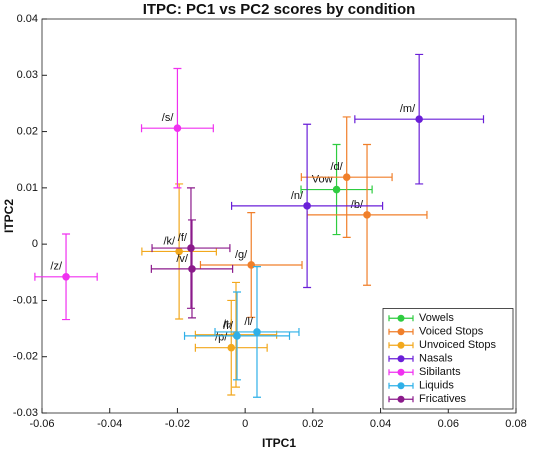  I want to click on x-tick-label: -0.04, so click(109, 424).